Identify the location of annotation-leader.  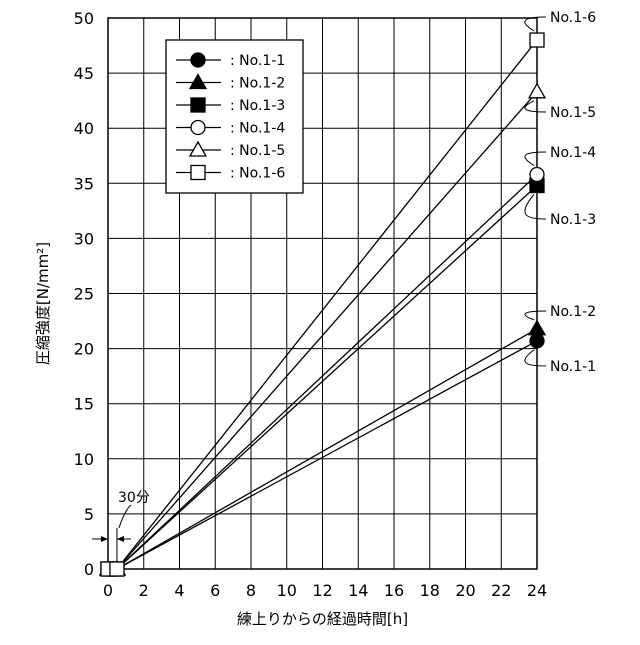
(125, 516).